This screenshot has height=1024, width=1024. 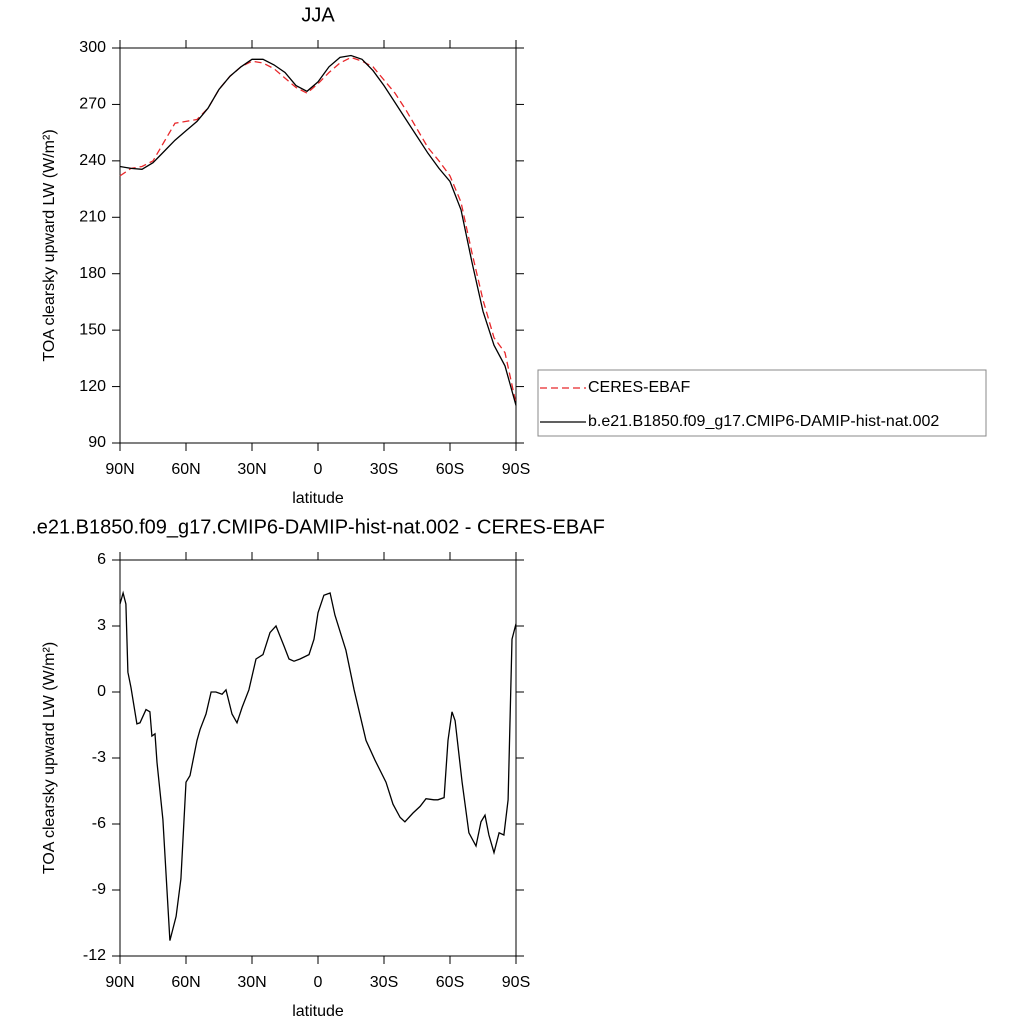 What do you see at coordinates (639, 387) in the screenshot?
I see `legend-label: CERES-EBAF` at bounding box center [639, 387].